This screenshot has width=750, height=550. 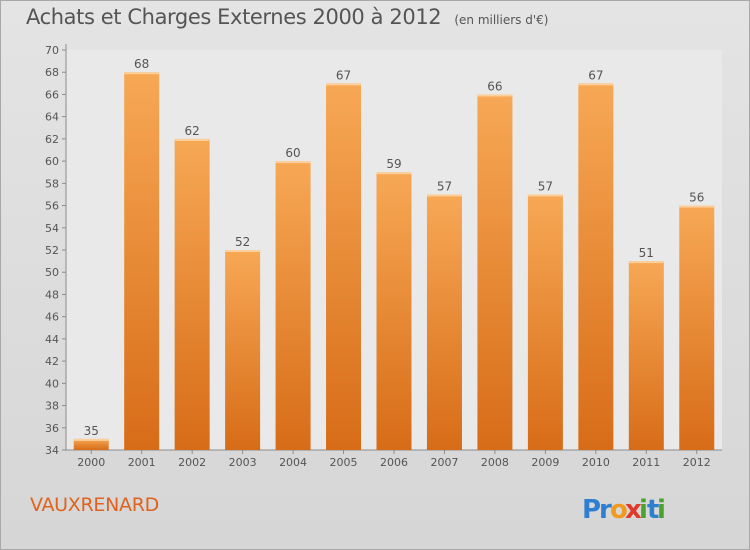 I want to click on logo-letter: r, so click(x=605, y=510).